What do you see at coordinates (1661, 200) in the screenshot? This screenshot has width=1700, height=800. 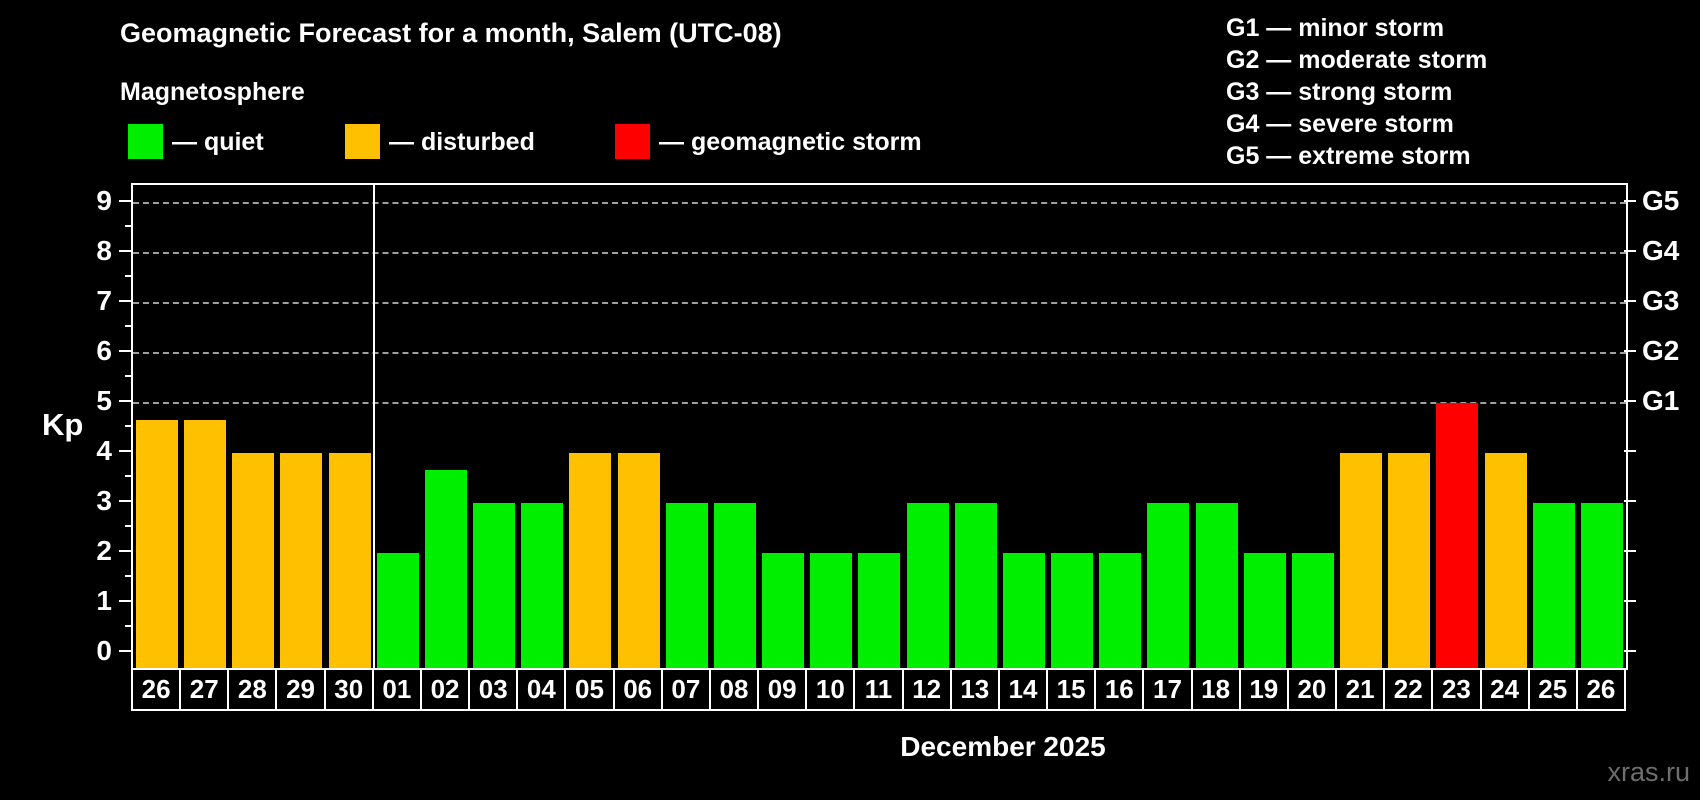 I see `g-axis-label-g5: G5` at bounding box center [1661, 200].